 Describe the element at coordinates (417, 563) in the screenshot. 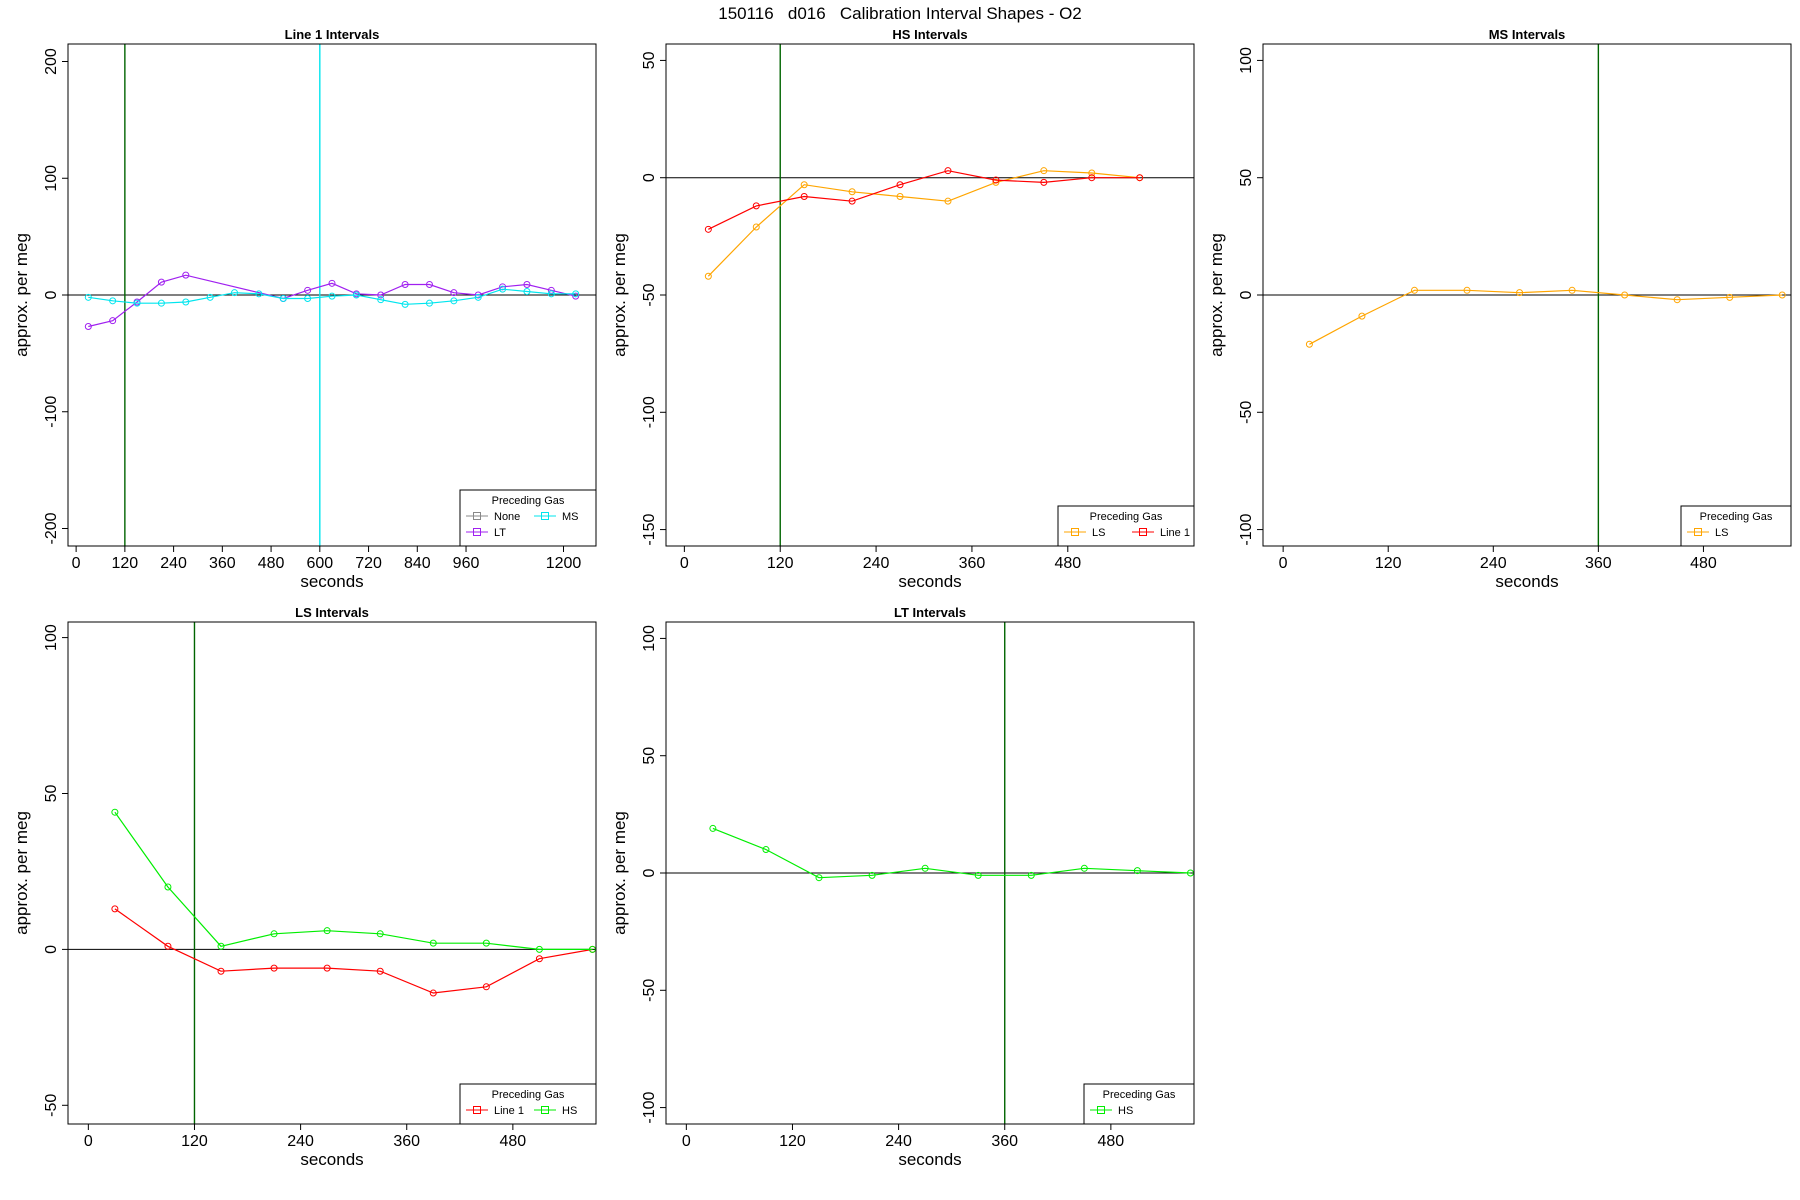

I see `x-tick-label: 840` at that location.